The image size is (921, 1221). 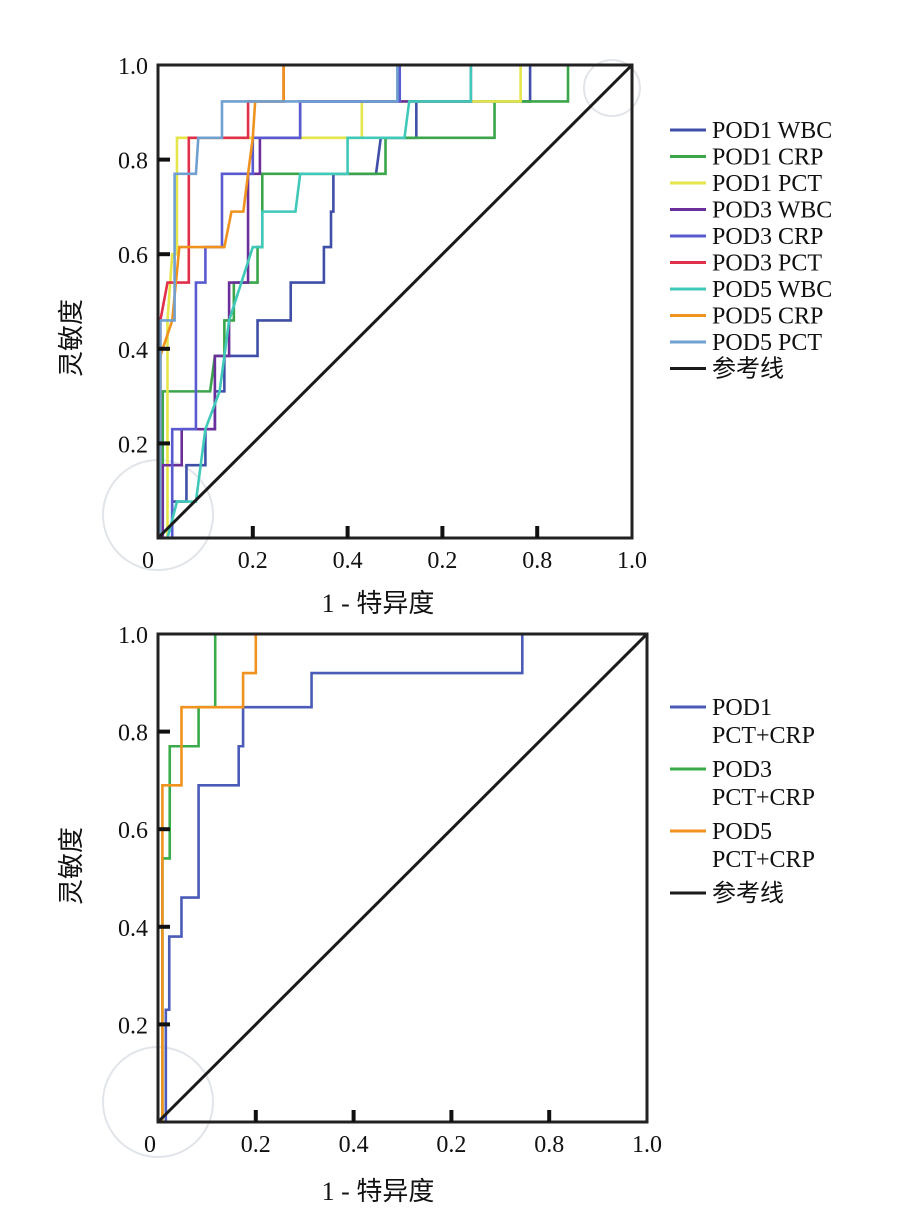 What do you see at coordinates (742, 708) in the screenshot?
I see `legend-label: POD1` at bounding box center [742, 708].